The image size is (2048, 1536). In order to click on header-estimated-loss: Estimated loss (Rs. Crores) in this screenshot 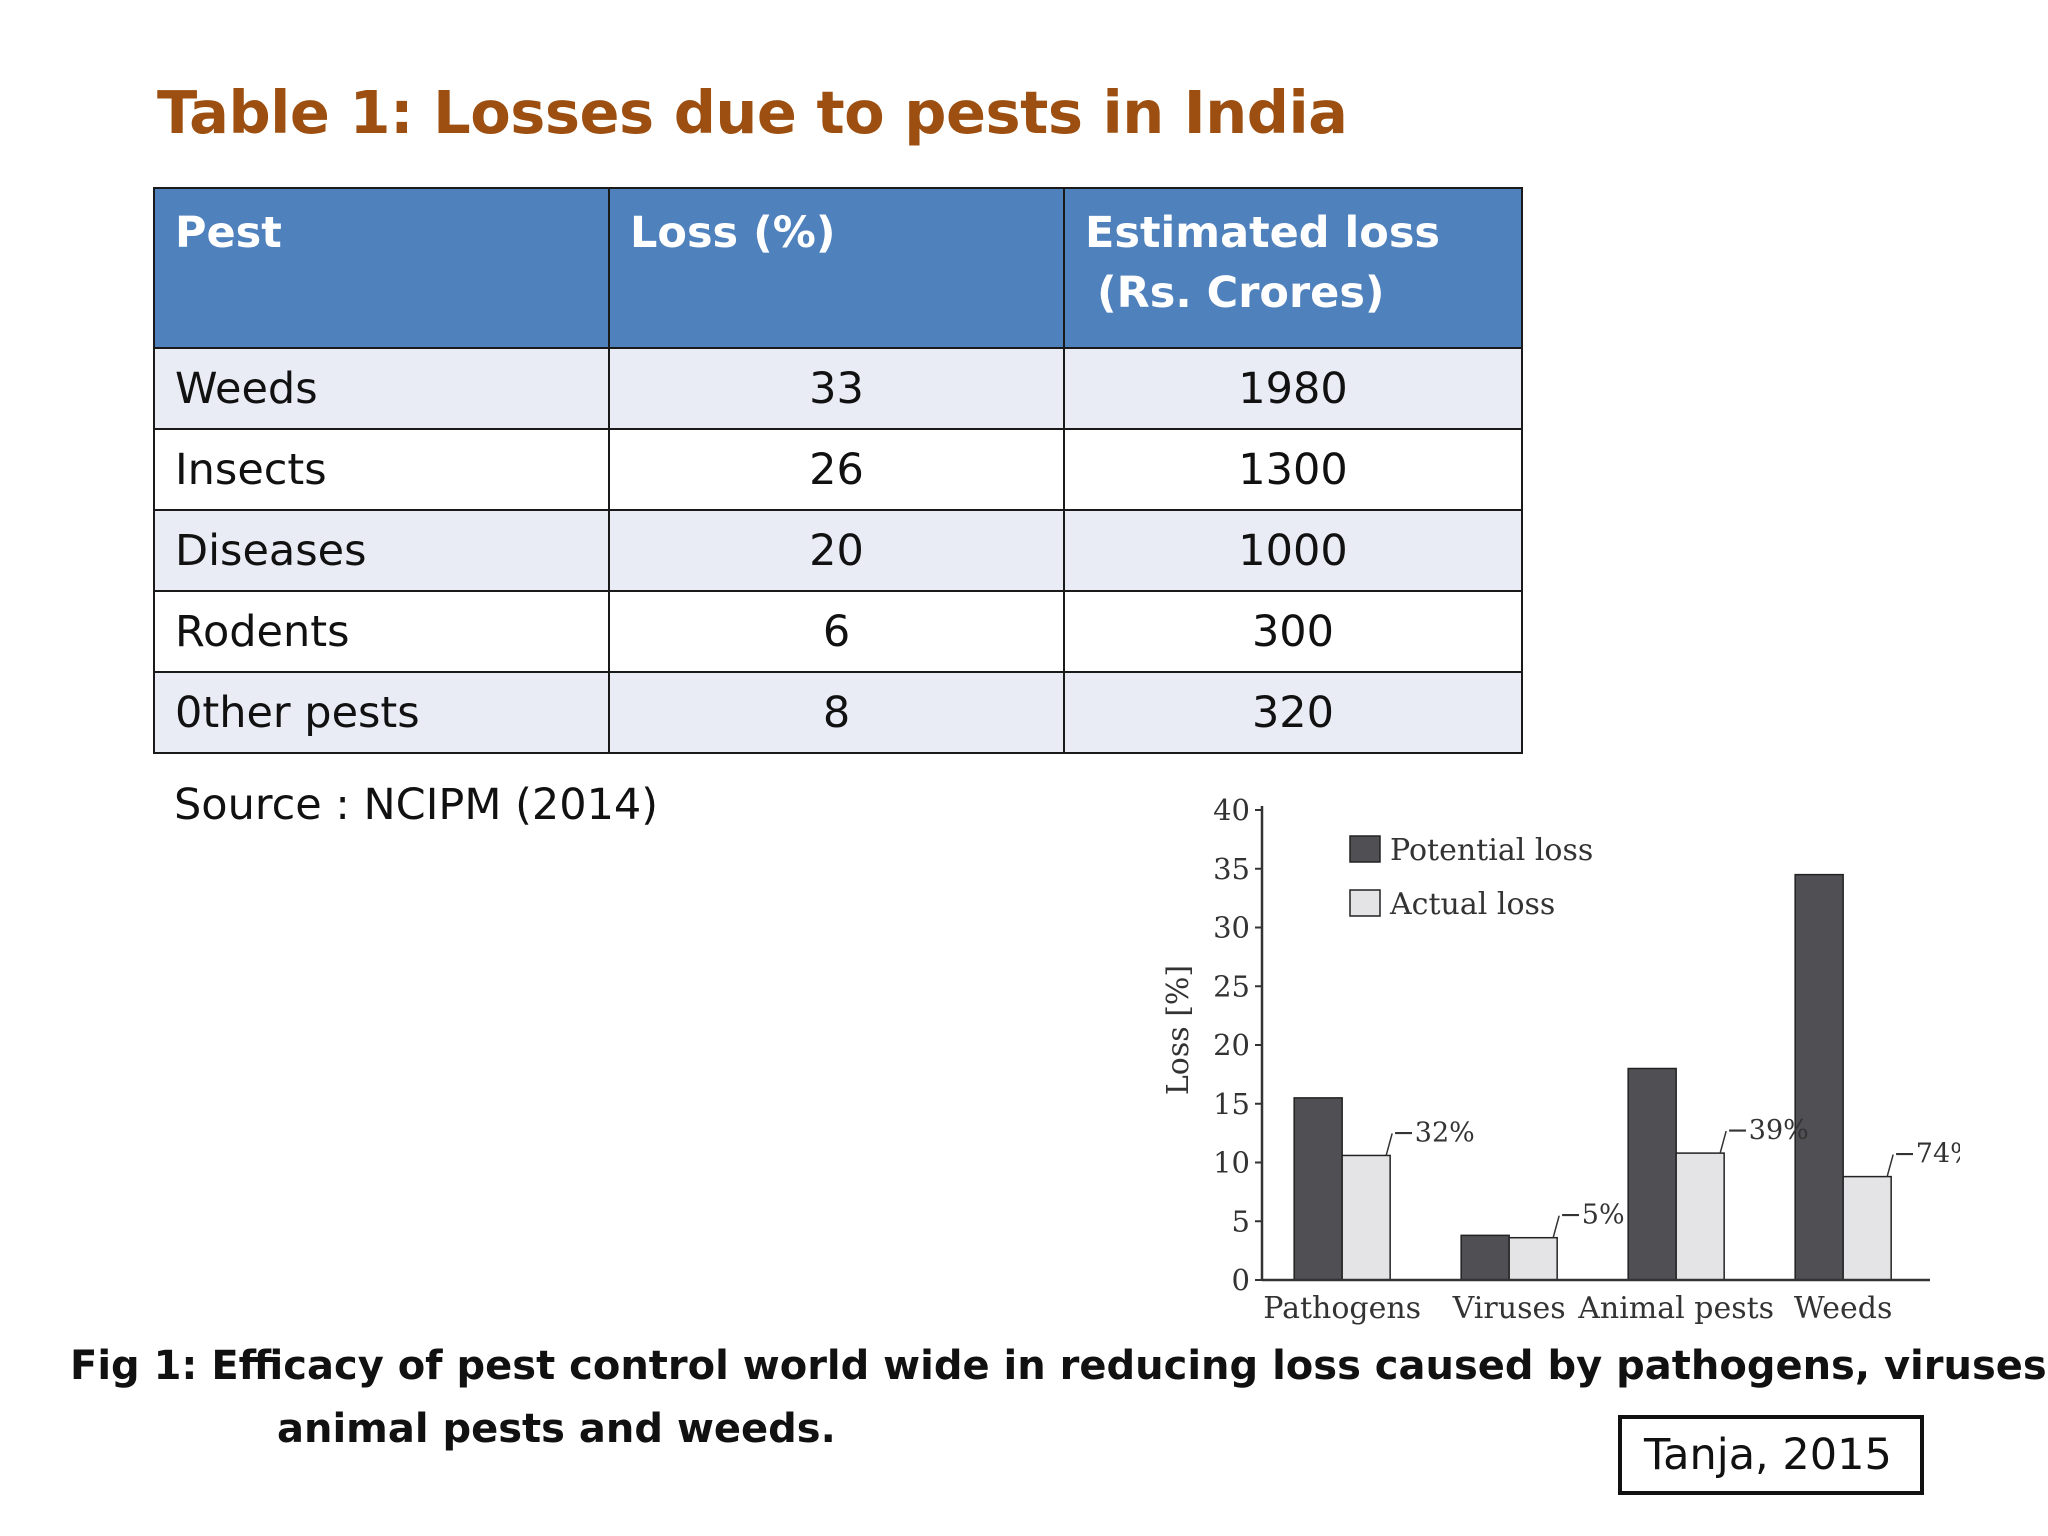, I will do `click(1293, 268)`.